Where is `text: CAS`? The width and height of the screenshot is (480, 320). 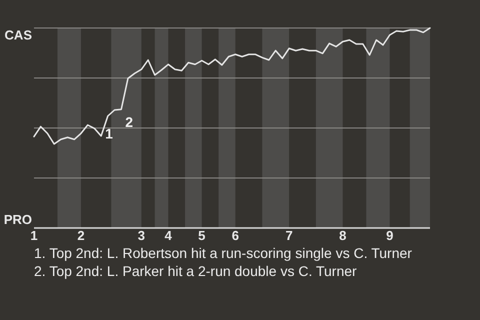 text: CAS is located at coordinates (18, 35).